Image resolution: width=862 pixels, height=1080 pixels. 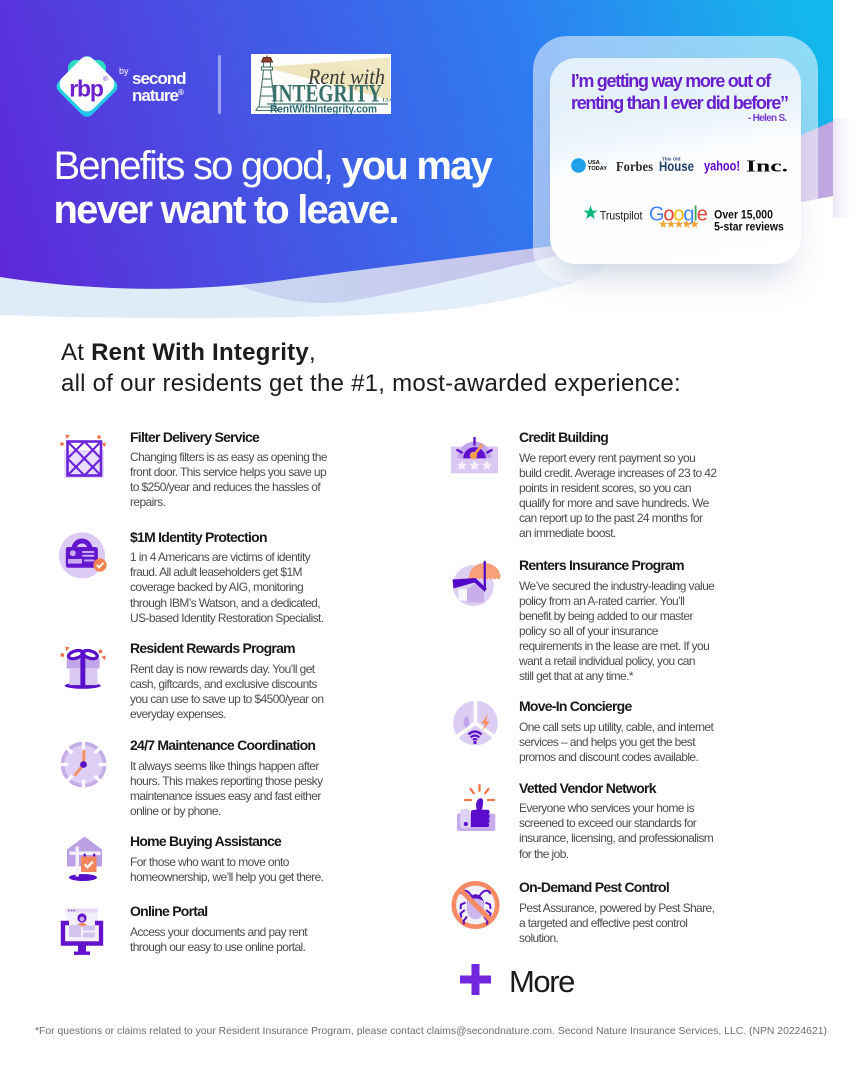 I want to click on svg-text: USA, so click(x=594, y=163).